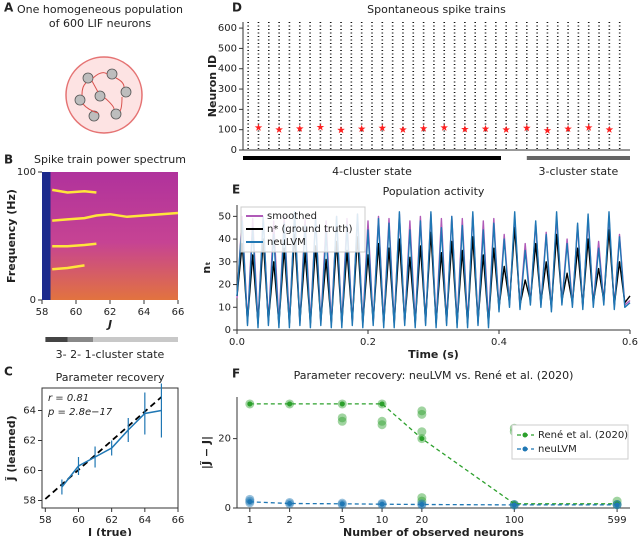 The height and width of the screenshot is (536, 640). Describe the element at coordinates (227, 48) in the screenshot. I see `y-tick-label: 500` at that location.